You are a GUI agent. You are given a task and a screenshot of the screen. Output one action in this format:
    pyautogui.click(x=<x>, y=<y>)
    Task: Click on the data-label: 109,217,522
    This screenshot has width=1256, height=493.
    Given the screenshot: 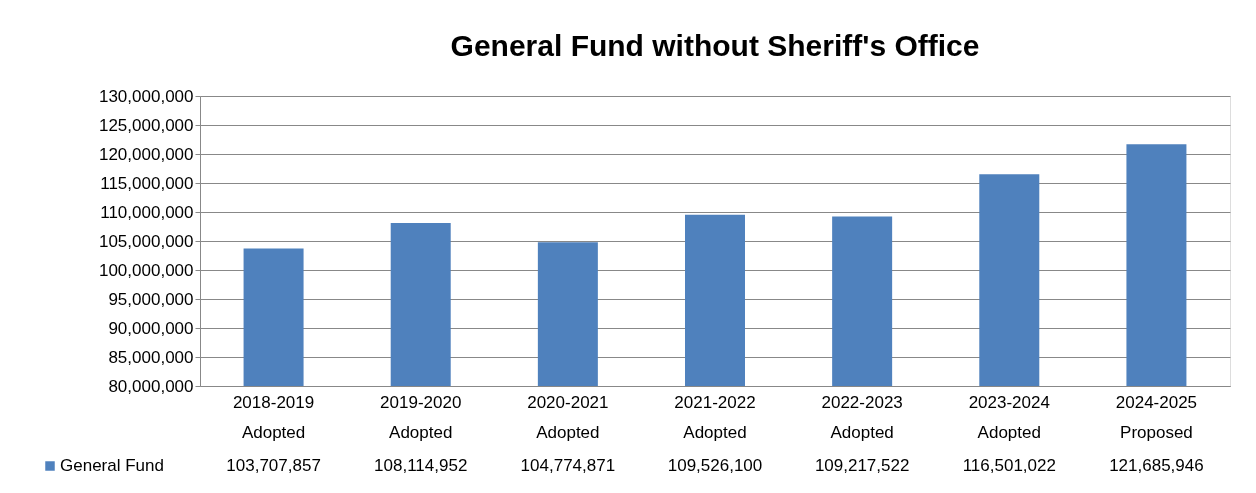 What is the action you would take?
    pyautogui.click(x=862, y=465)
    